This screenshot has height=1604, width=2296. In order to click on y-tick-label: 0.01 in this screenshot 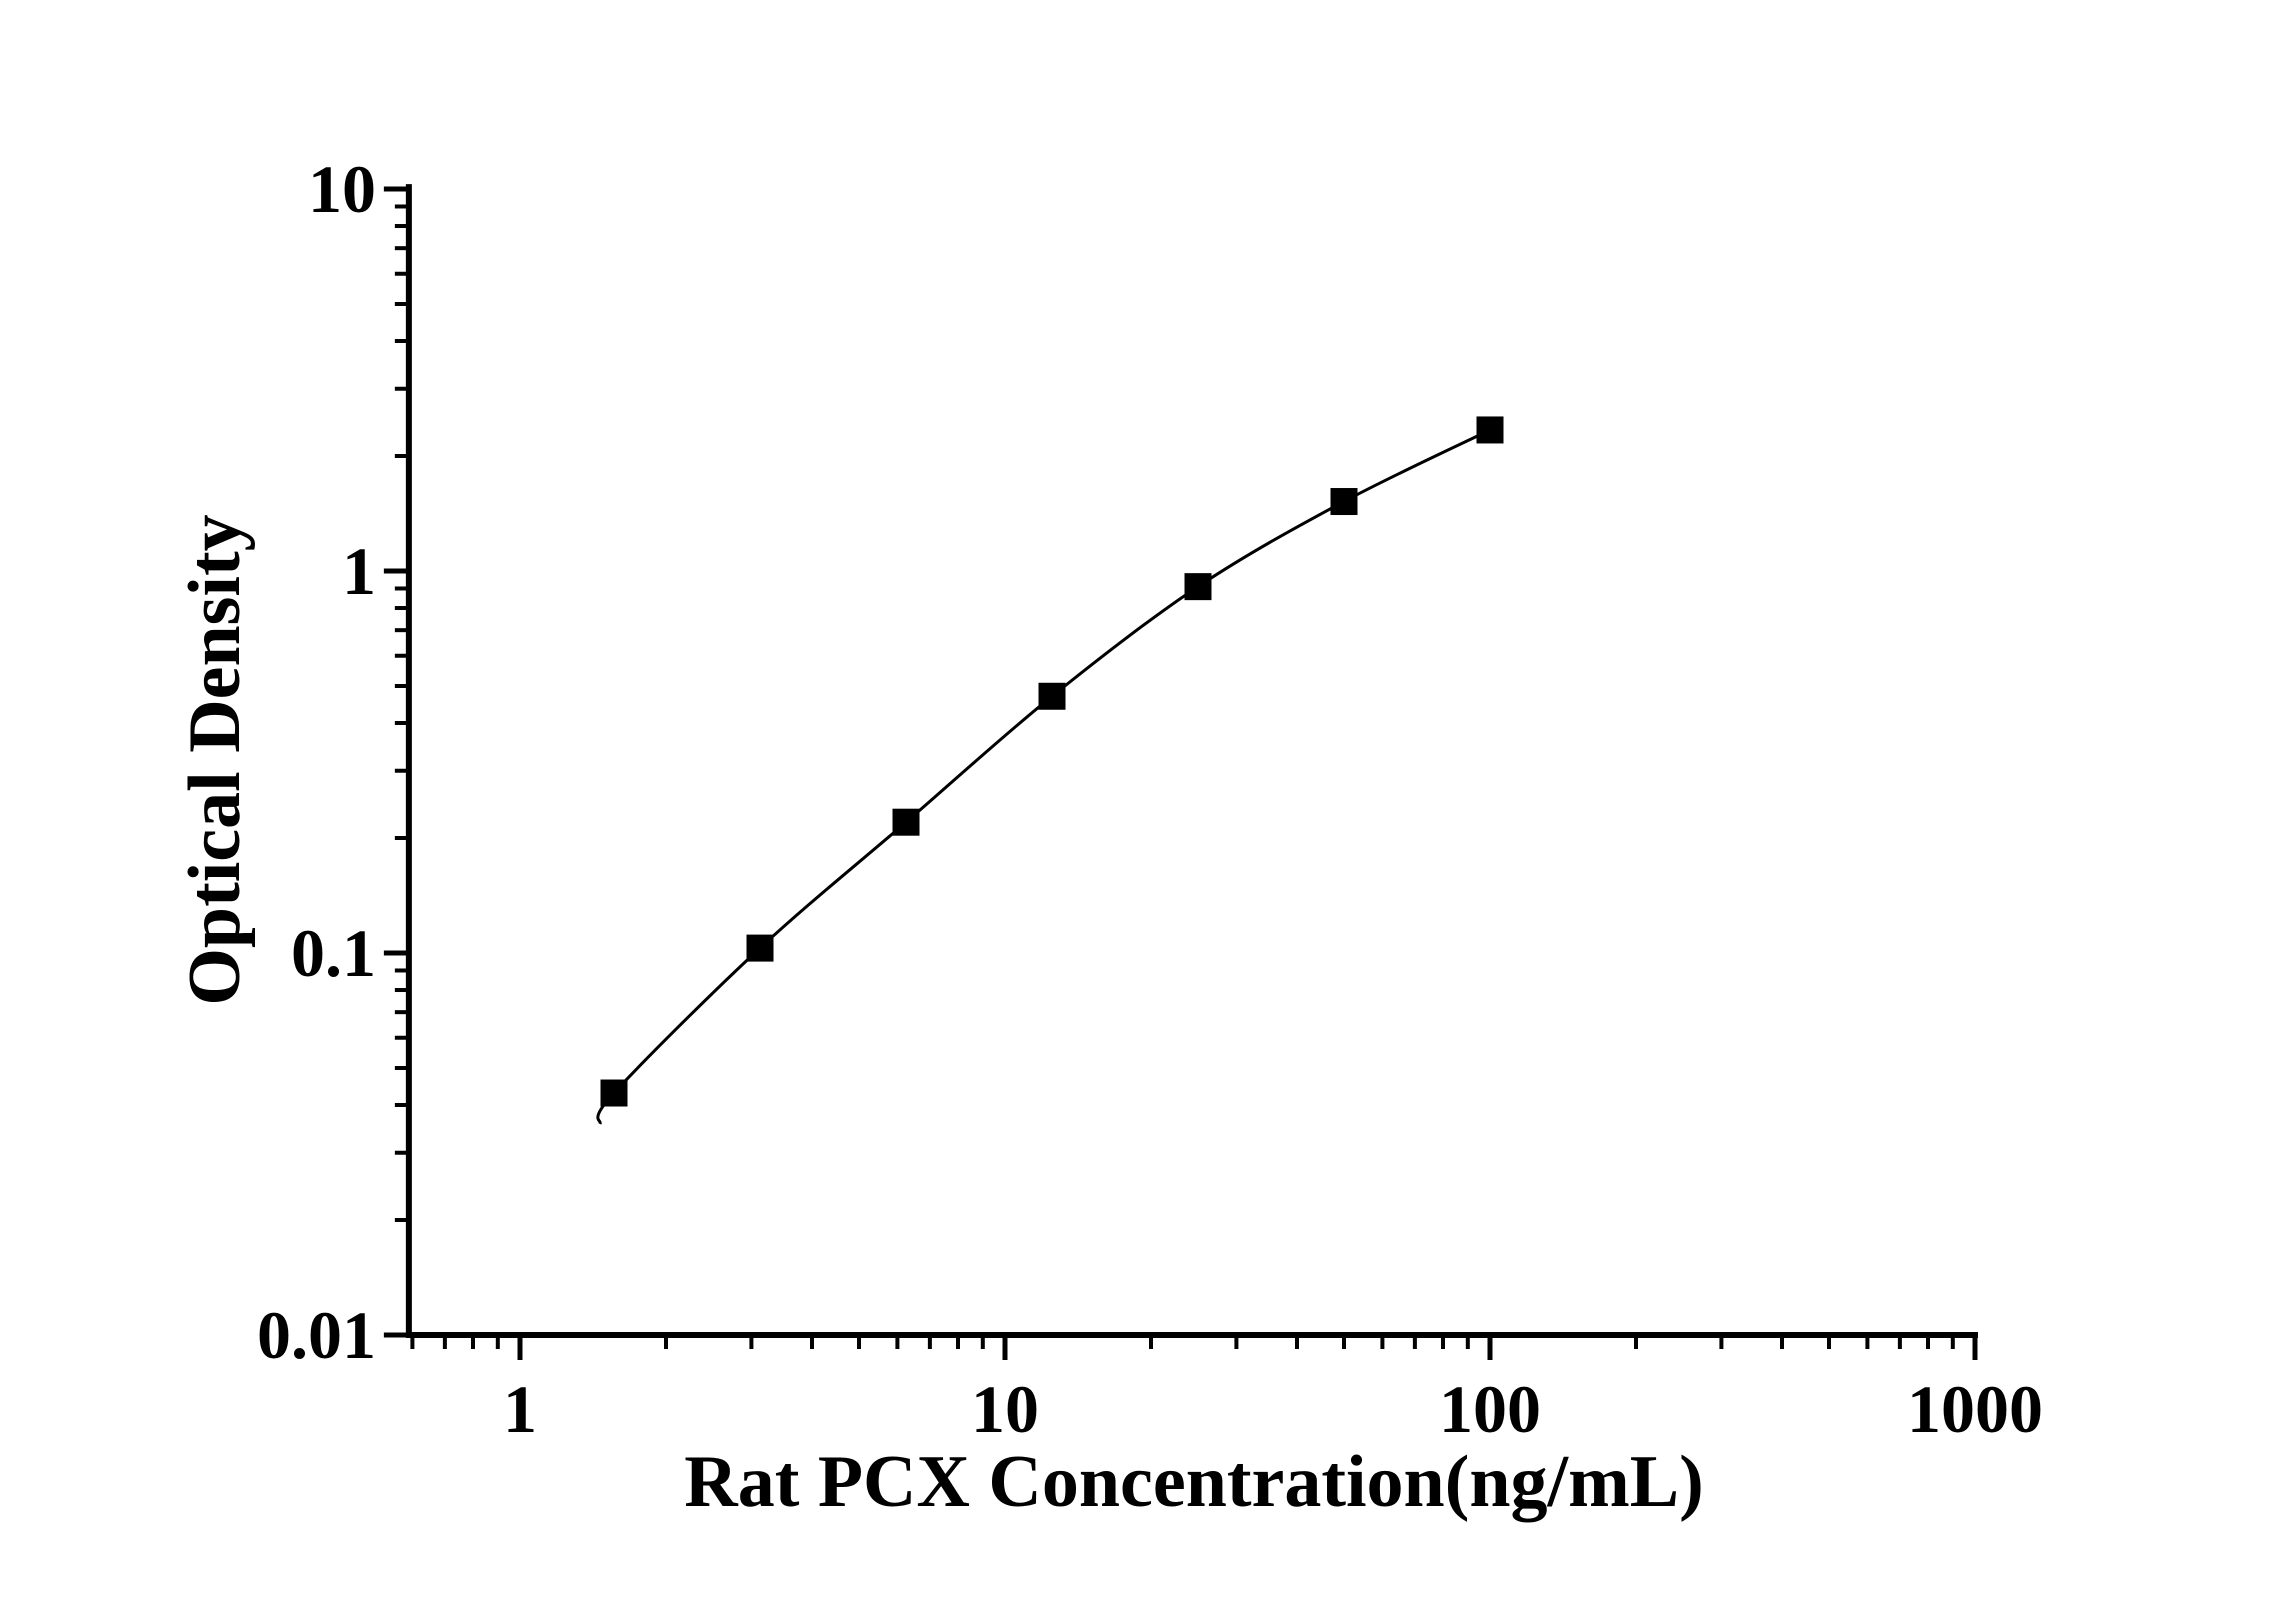, I will do `click(316, 1335)`.